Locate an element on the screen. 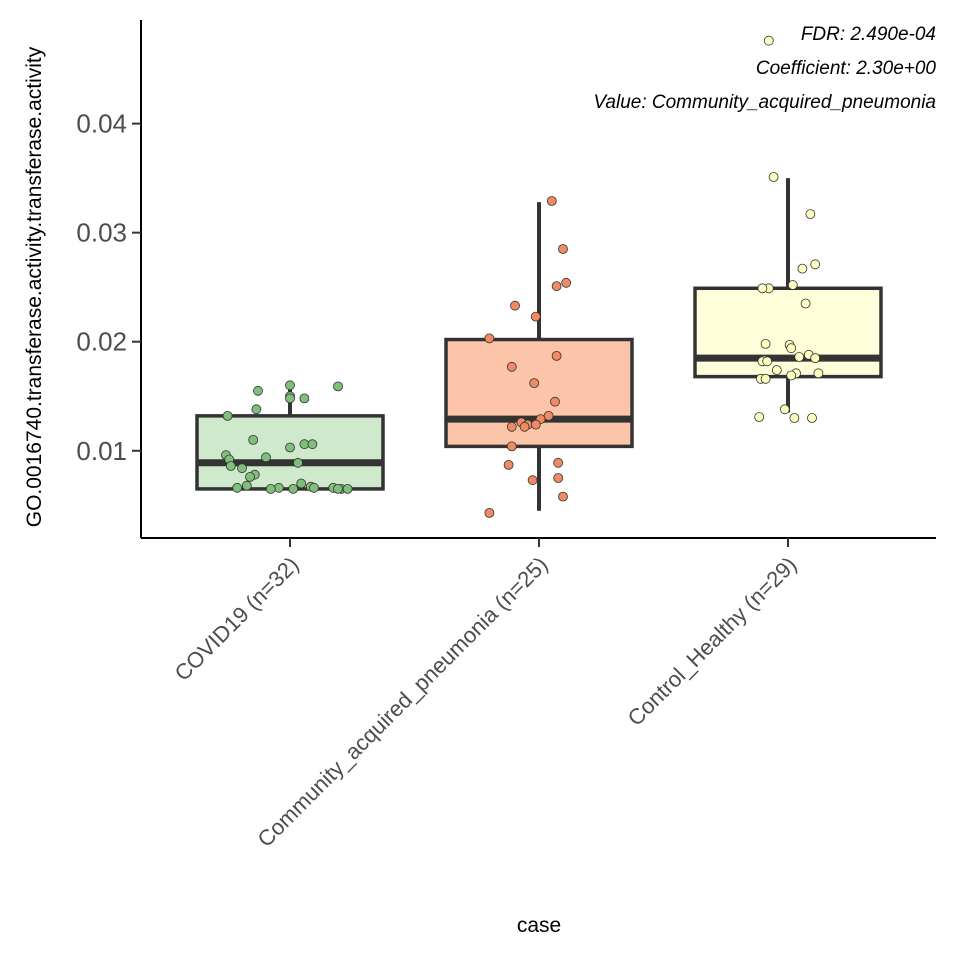  y-tick-label: 0.01 is located at coordinates (101, 451).